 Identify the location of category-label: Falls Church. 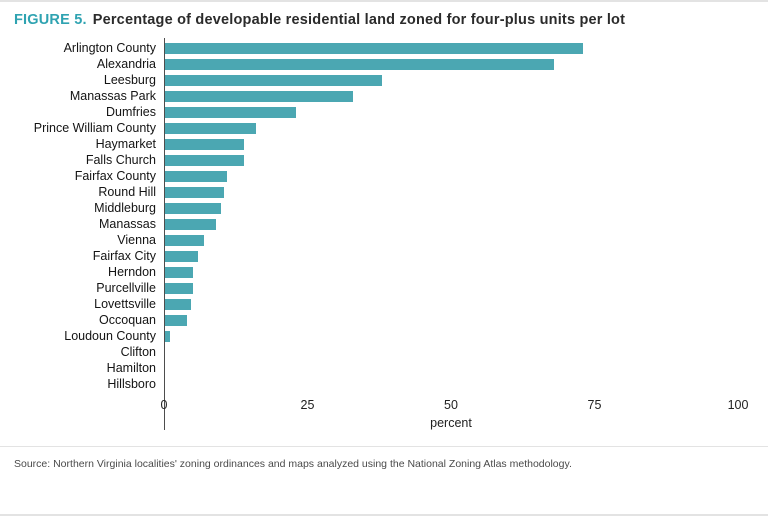
(120, 160).